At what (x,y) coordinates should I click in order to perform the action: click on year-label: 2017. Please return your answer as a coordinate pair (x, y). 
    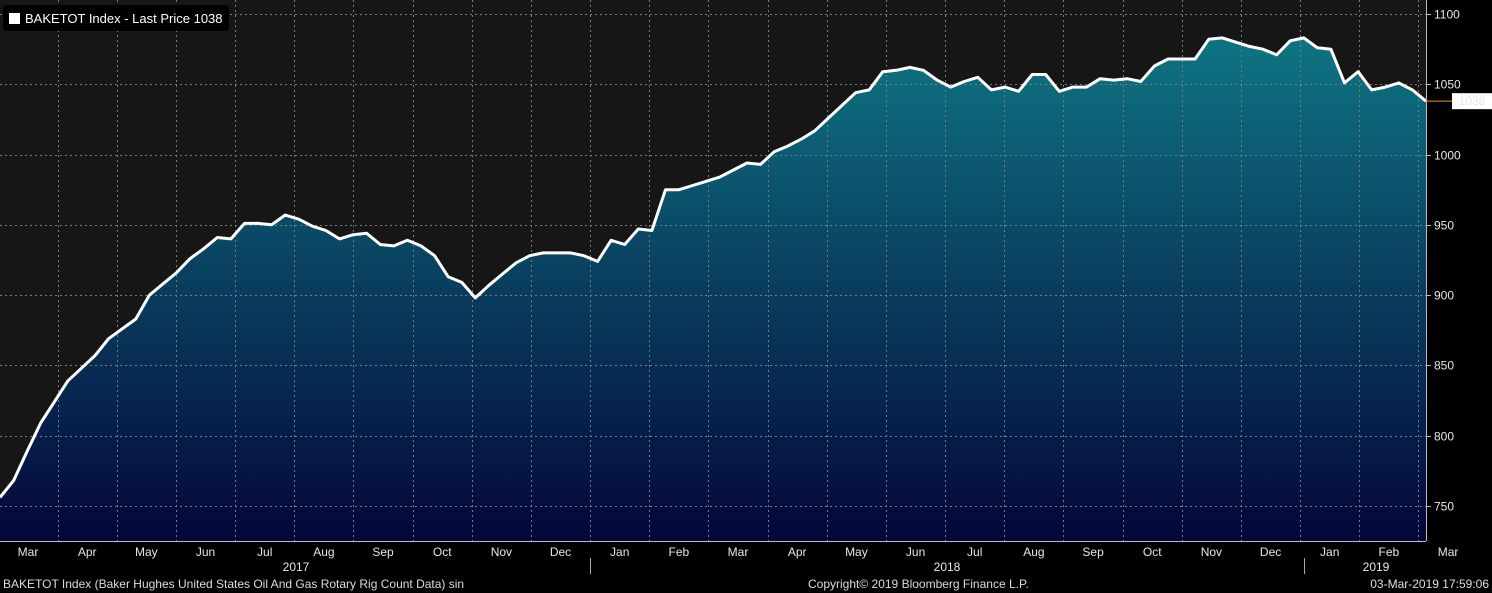
    Looking at the image, I should click on (296, 567).